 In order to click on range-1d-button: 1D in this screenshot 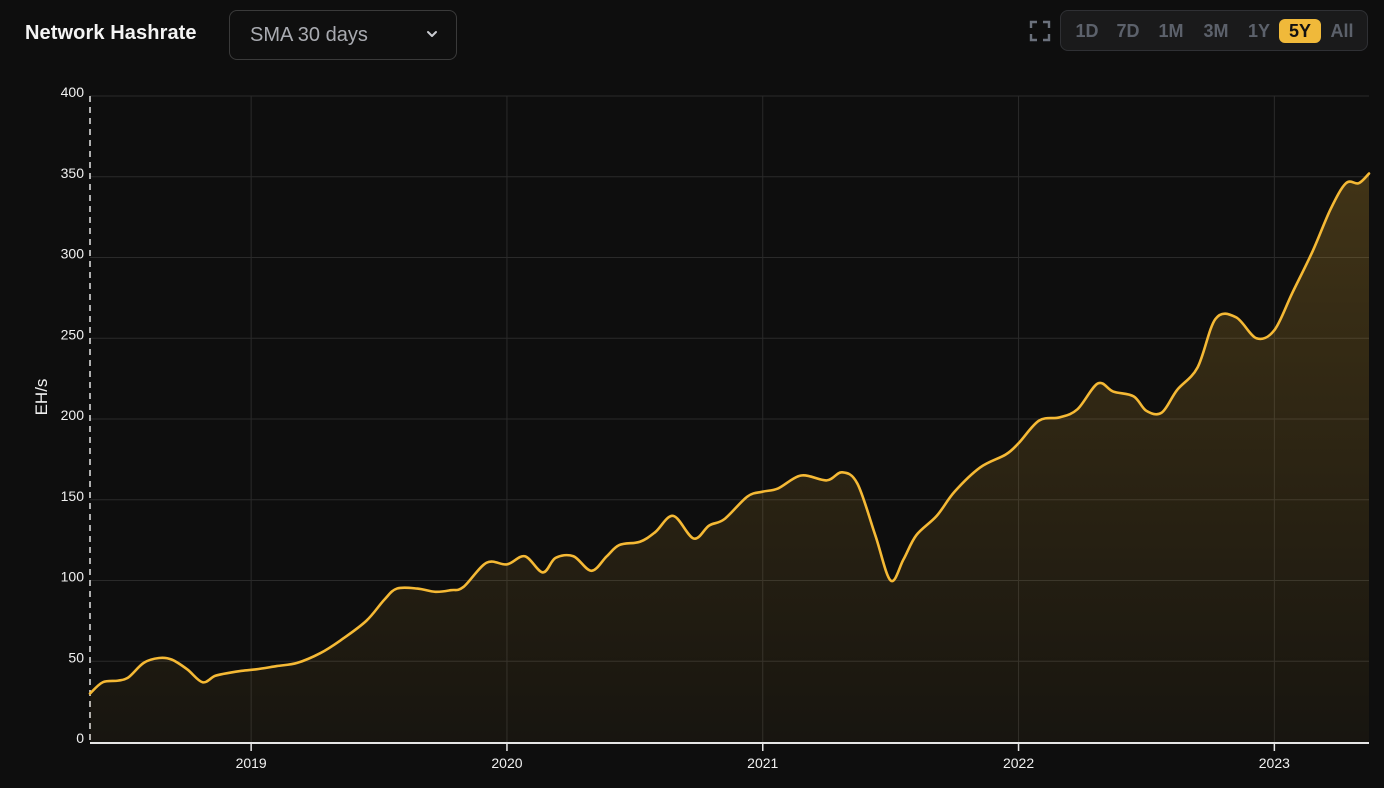, I will do `click(1087, 30)`.